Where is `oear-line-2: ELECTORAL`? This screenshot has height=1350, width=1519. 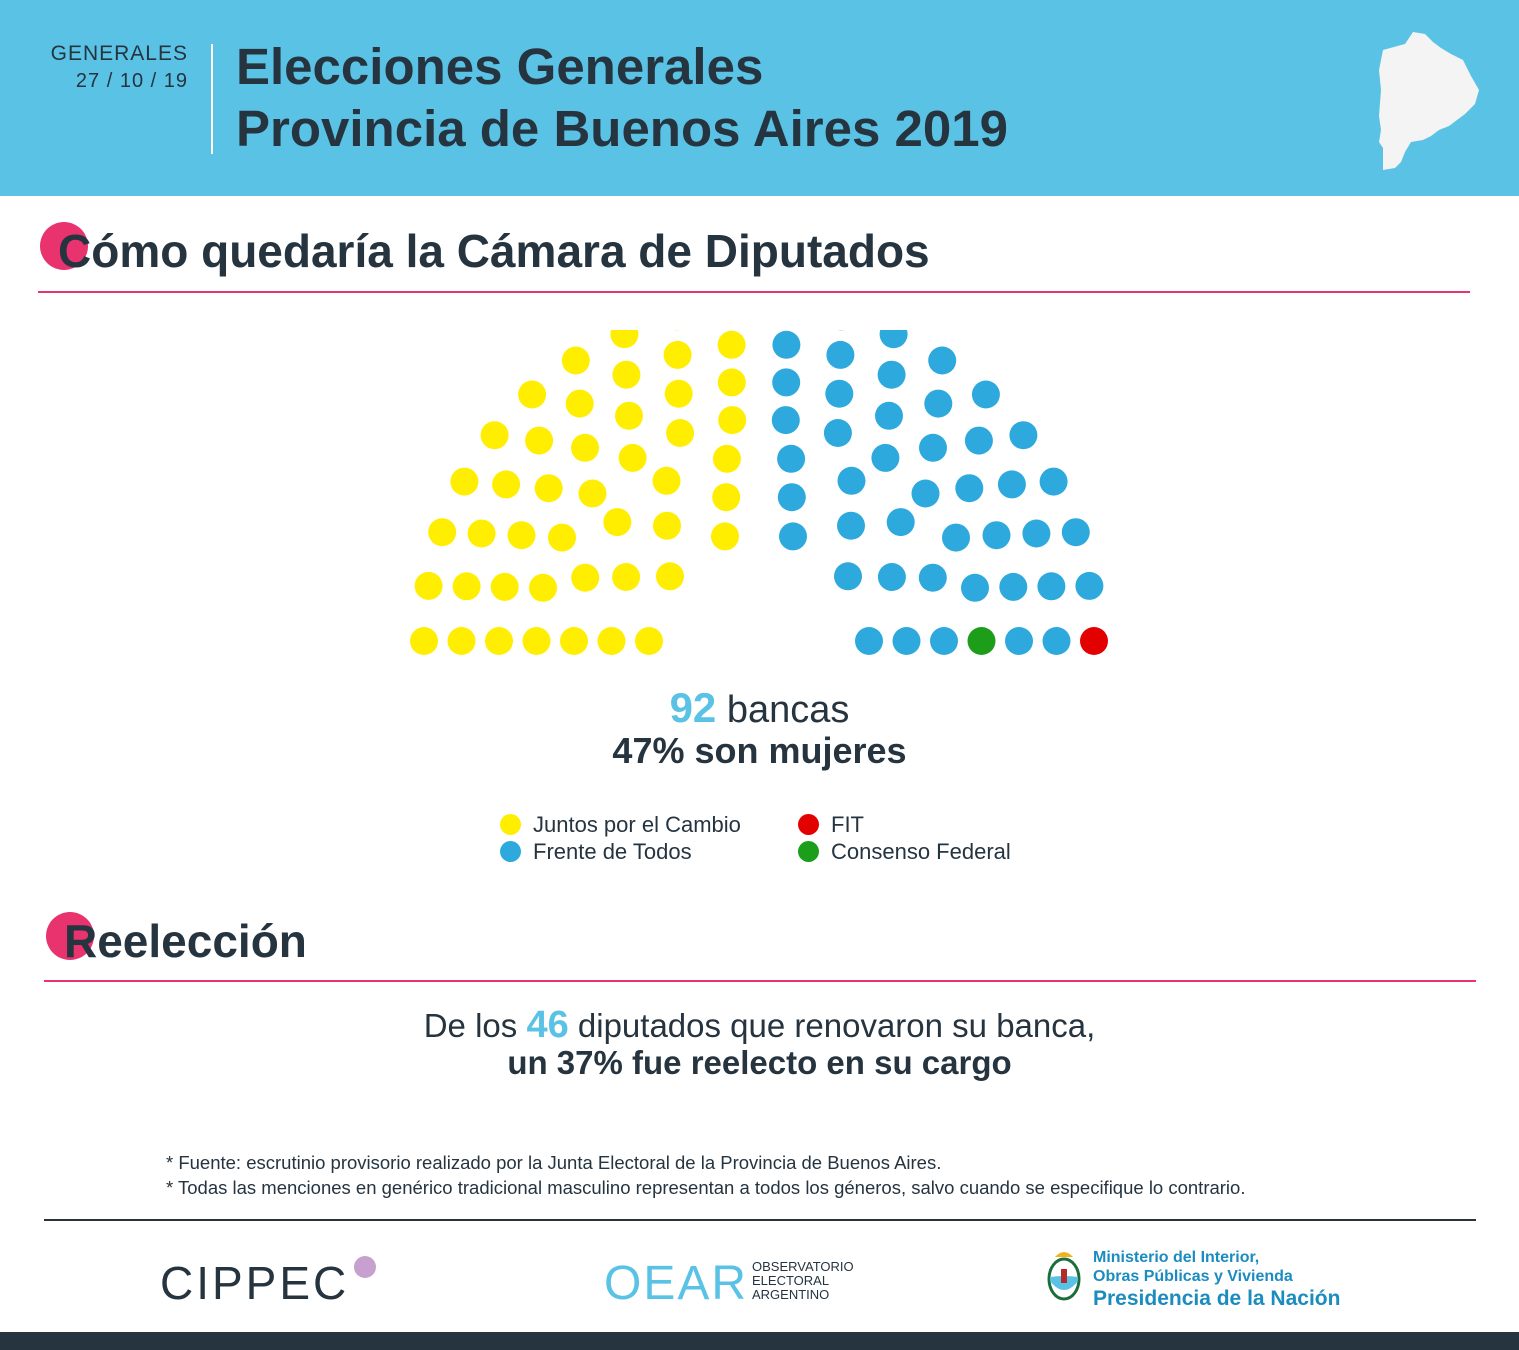 oear-line-2: ELECTORAL is located at coordinates (791, 1280).